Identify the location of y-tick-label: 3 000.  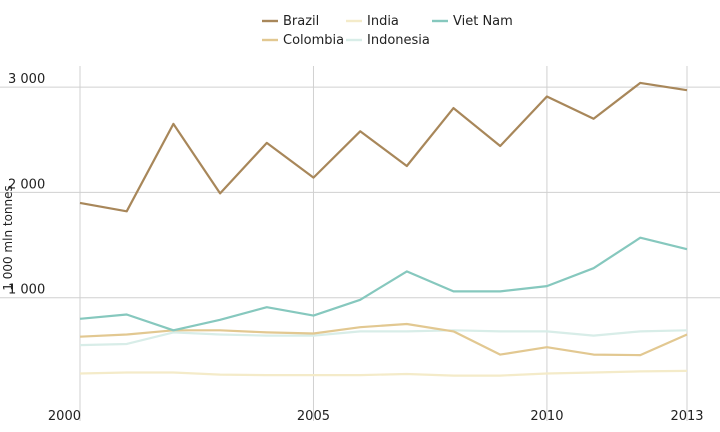
(26, 79).